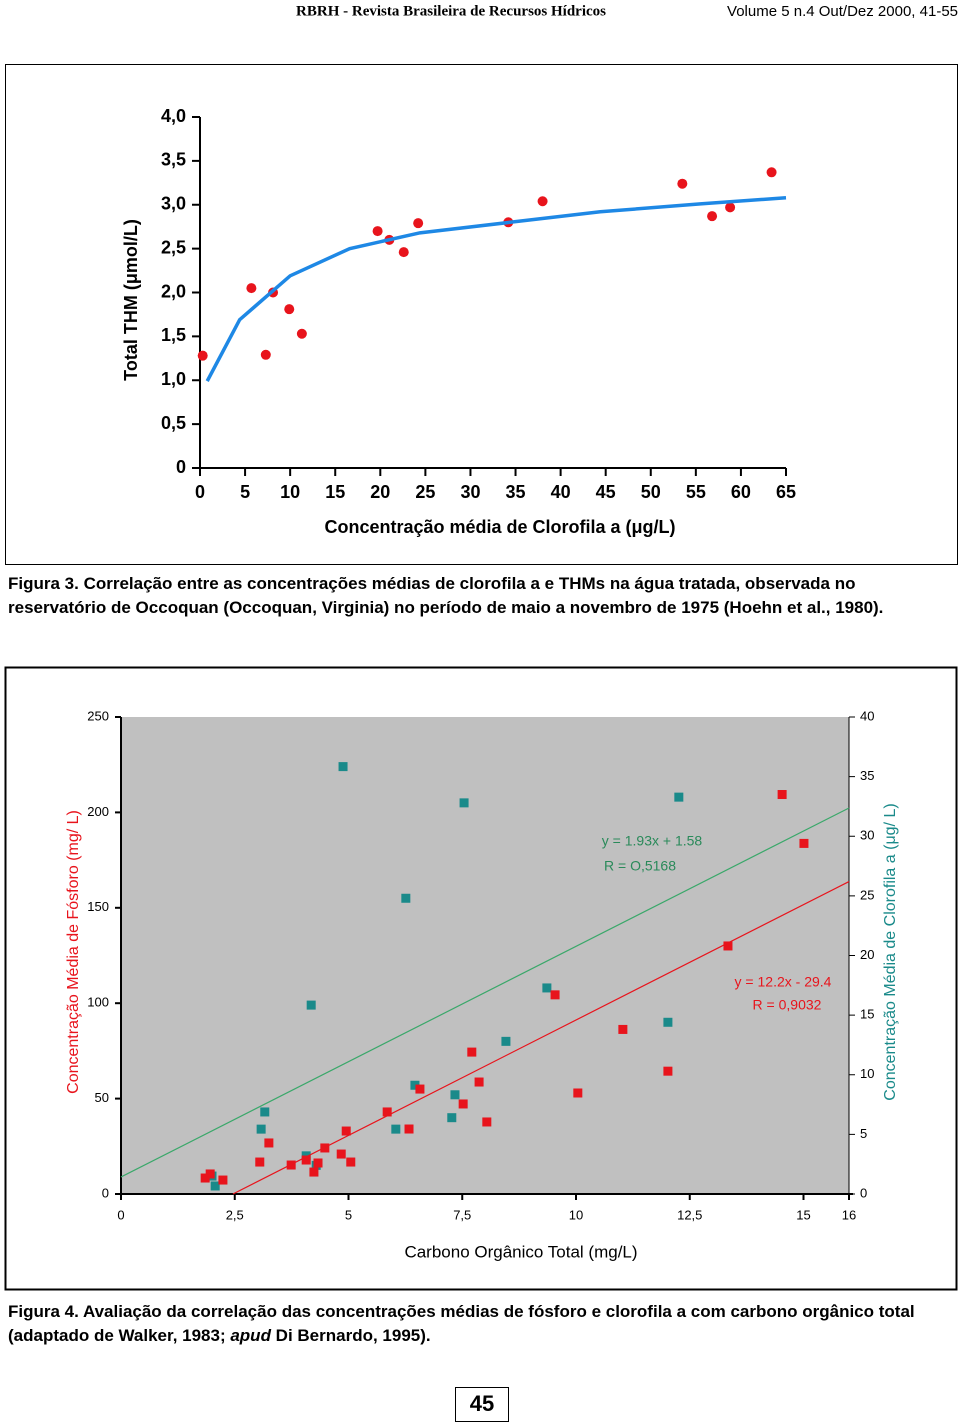 The image size is (960, 1423). Describe the element at coordinates (863, 1192) in the screenshot. I see `y2-tick-label: 0` at that location.